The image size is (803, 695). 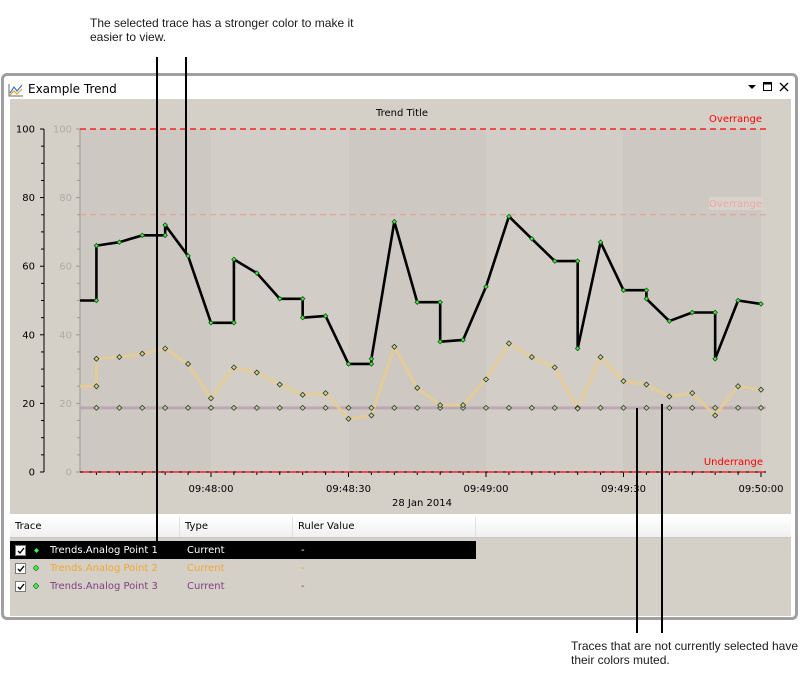 I want to click on trace-name: Trends.Analog Point 2, so click(x=104, y=568).